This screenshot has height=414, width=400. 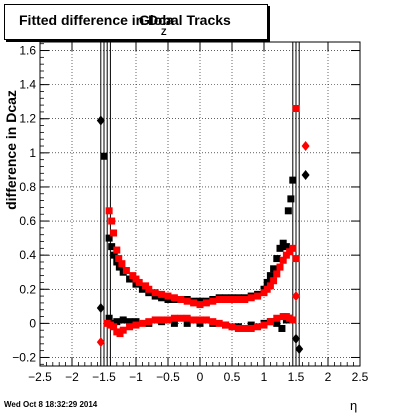 What do you see at coordinates (296, 377) in the screenshot?
I see `x-tick-label: 1.5` at bounding box center [296, 377].